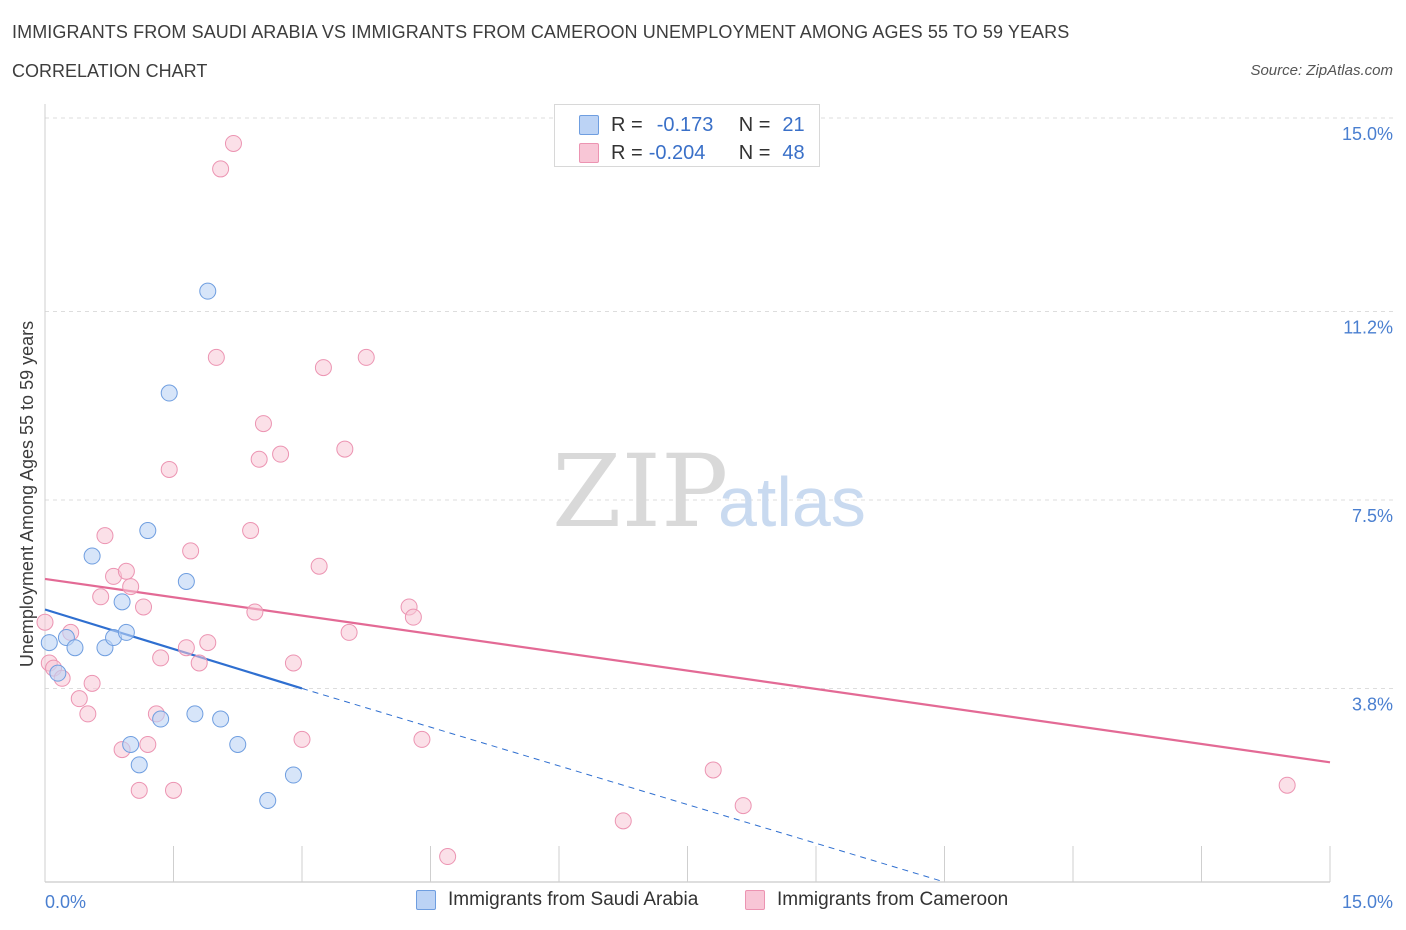 The image size is (1406, 930). Describe the element at coordinates (27, 494) in the screenshot. I see `y-axis-label: Unemployment Among Ages 55 to 59 years` at that location.